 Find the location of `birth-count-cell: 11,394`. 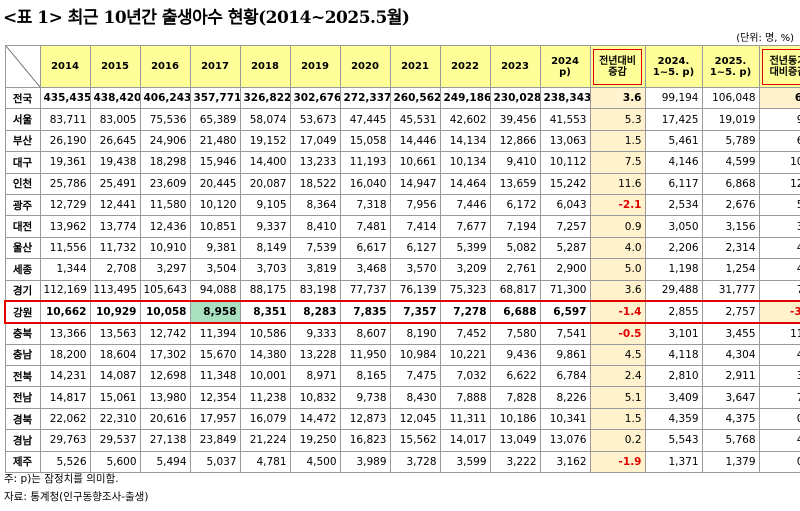

birth-count-cell: 11,394 is located at coordinates (215, 333).